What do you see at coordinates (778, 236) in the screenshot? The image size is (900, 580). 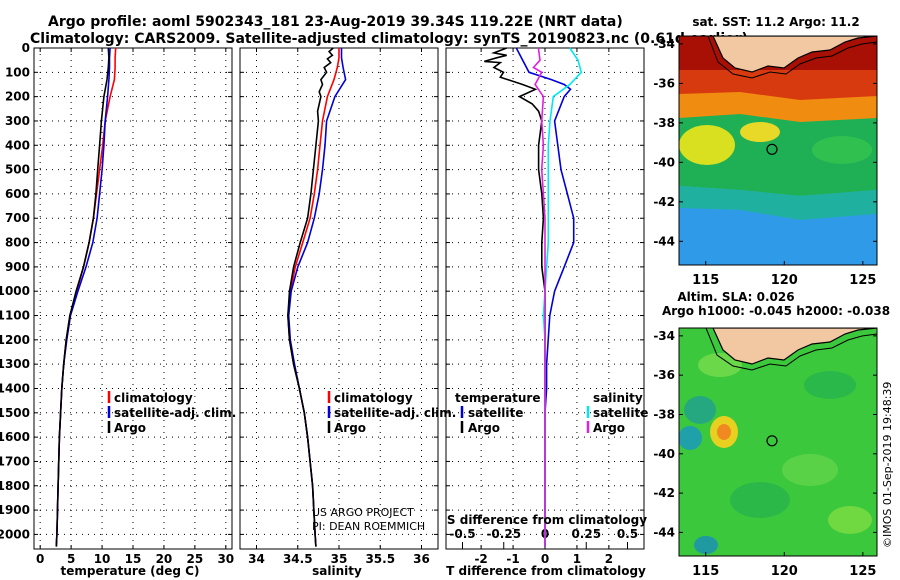 I see `sst-band-blue` at bounding box center [778, 236].